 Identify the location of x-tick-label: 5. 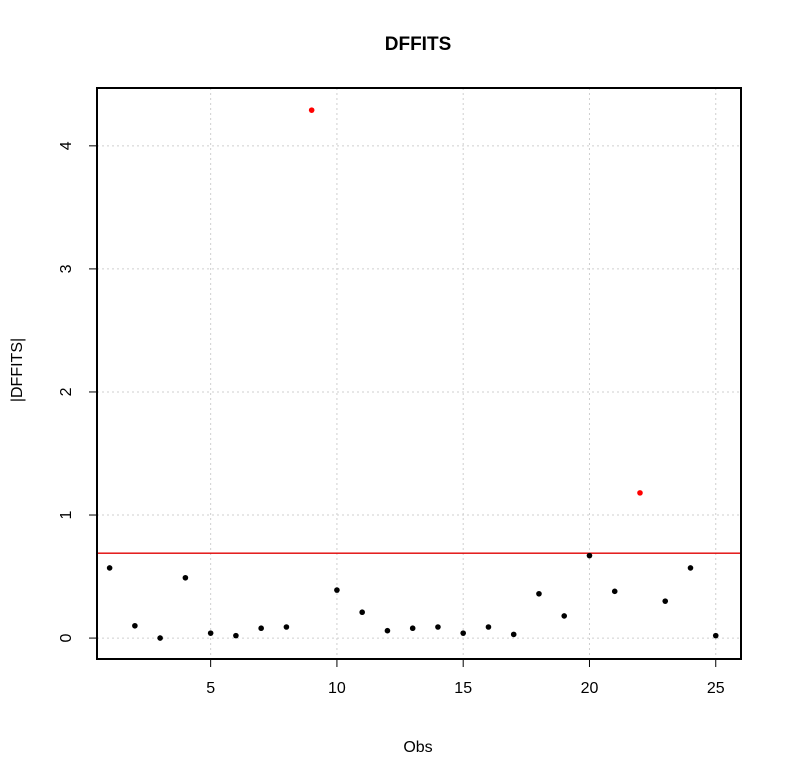
(210, 688).